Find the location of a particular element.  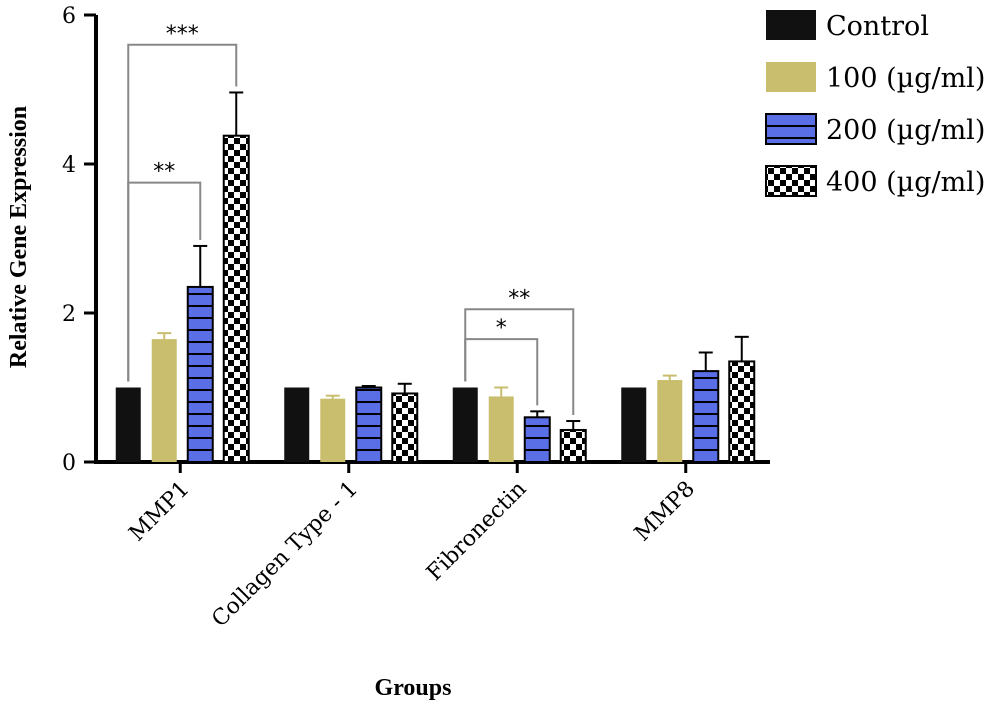

category-label: MMP8 is located at coordinates (665, 512).